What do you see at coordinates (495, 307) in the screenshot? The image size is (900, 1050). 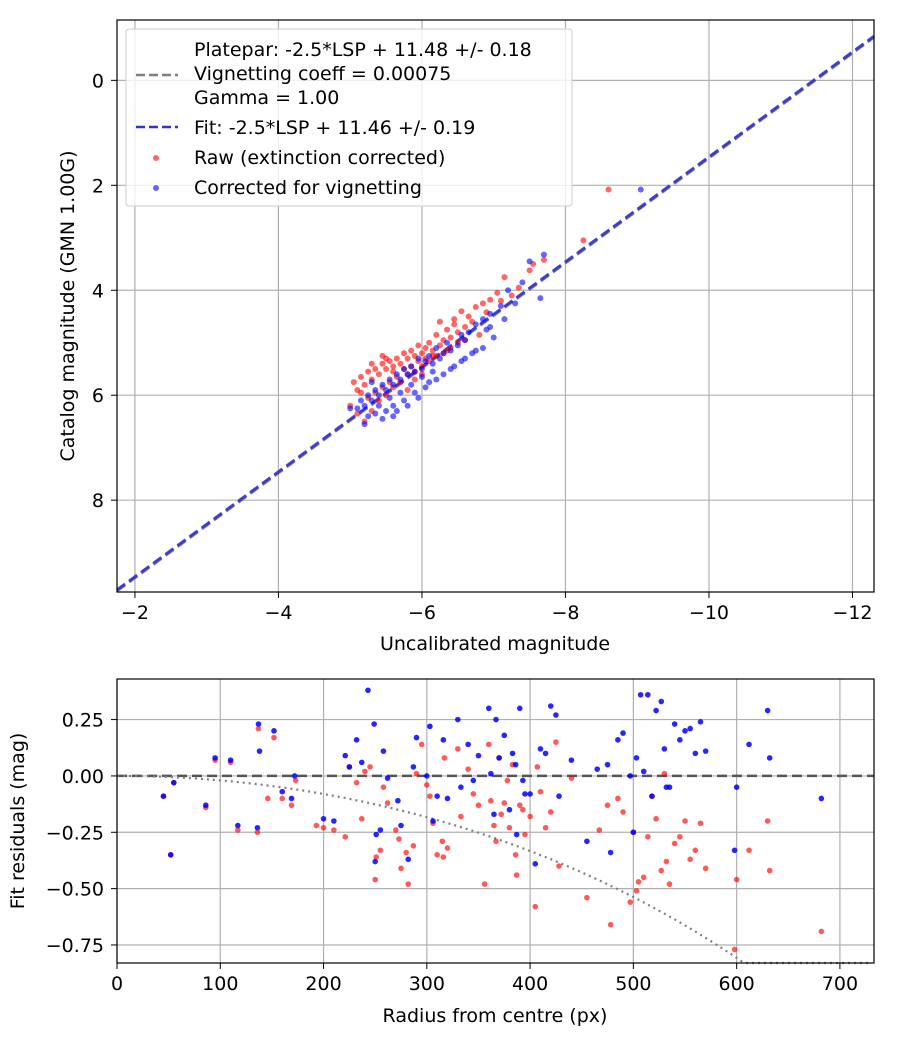 I see `calibration-scatter-points` at bounding box center [495, 307].